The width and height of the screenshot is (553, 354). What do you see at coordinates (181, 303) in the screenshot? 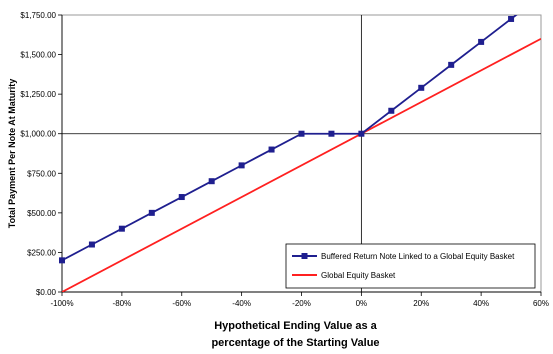
I see `x-tick-label: -60%` at bounding box center [181, 303].